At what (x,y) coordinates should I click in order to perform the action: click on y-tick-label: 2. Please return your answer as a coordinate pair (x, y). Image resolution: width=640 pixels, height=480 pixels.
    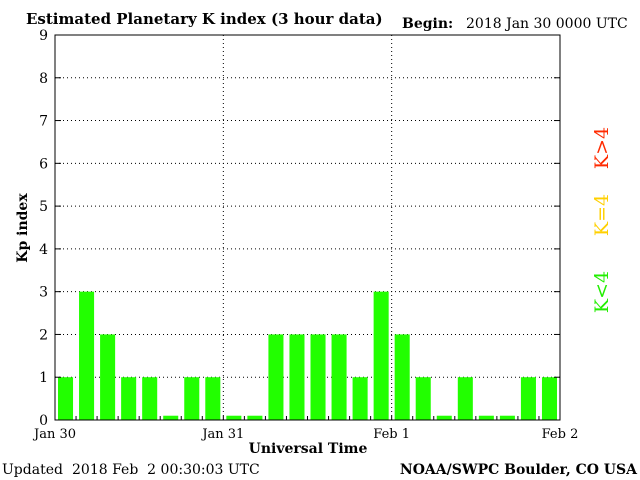
    Looking at the image, I should click on (43, 335).